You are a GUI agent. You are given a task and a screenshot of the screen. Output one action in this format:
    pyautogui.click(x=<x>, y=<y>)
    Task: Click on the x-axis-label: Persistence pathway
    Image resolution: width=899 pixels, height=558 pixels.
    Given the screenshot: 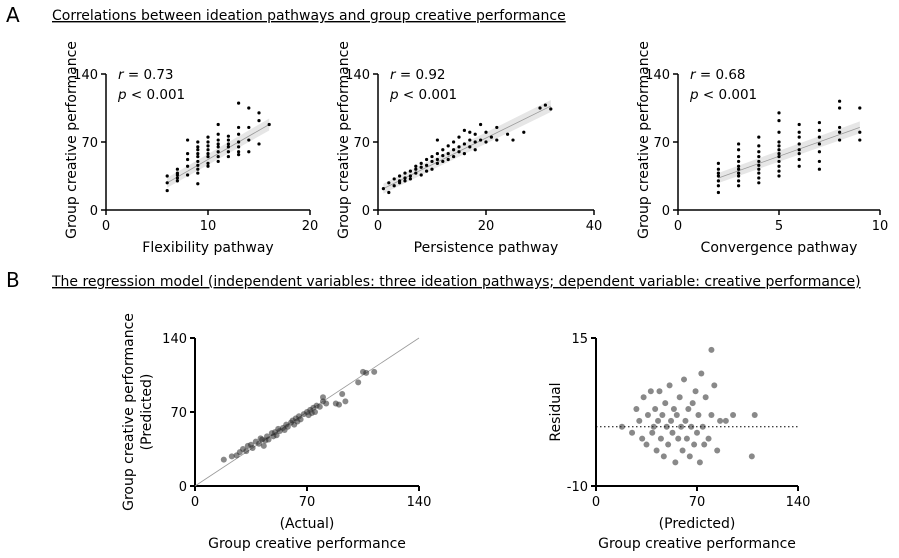 What is the action you would take?
    pyautogui.click(x=486, y=248)
    